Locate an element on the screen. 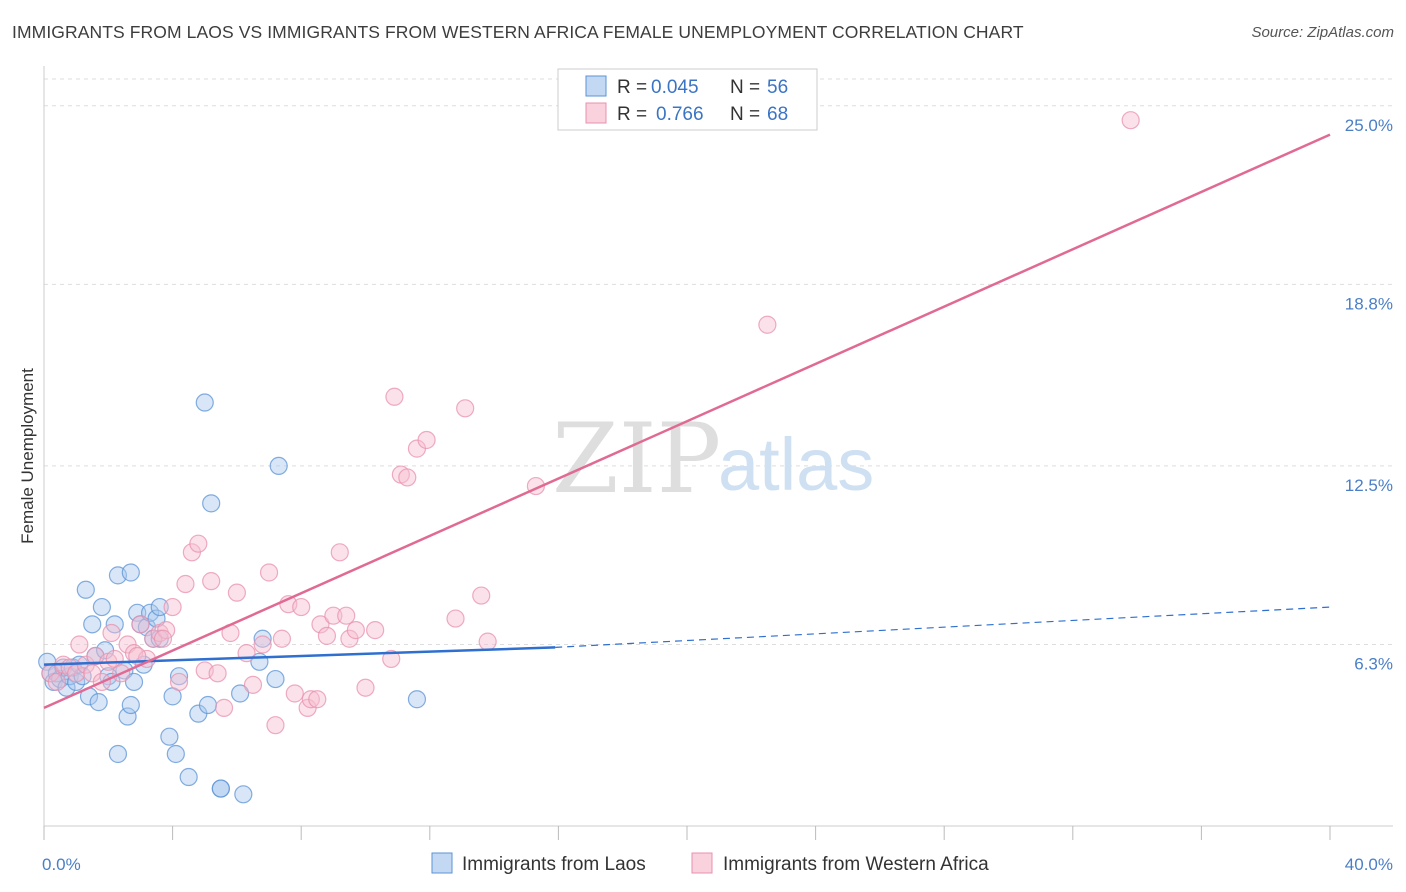 The width and height of the screenshot is (1406, 892). y-tick-label: 18.8% is located at coordinates (1369, 303).